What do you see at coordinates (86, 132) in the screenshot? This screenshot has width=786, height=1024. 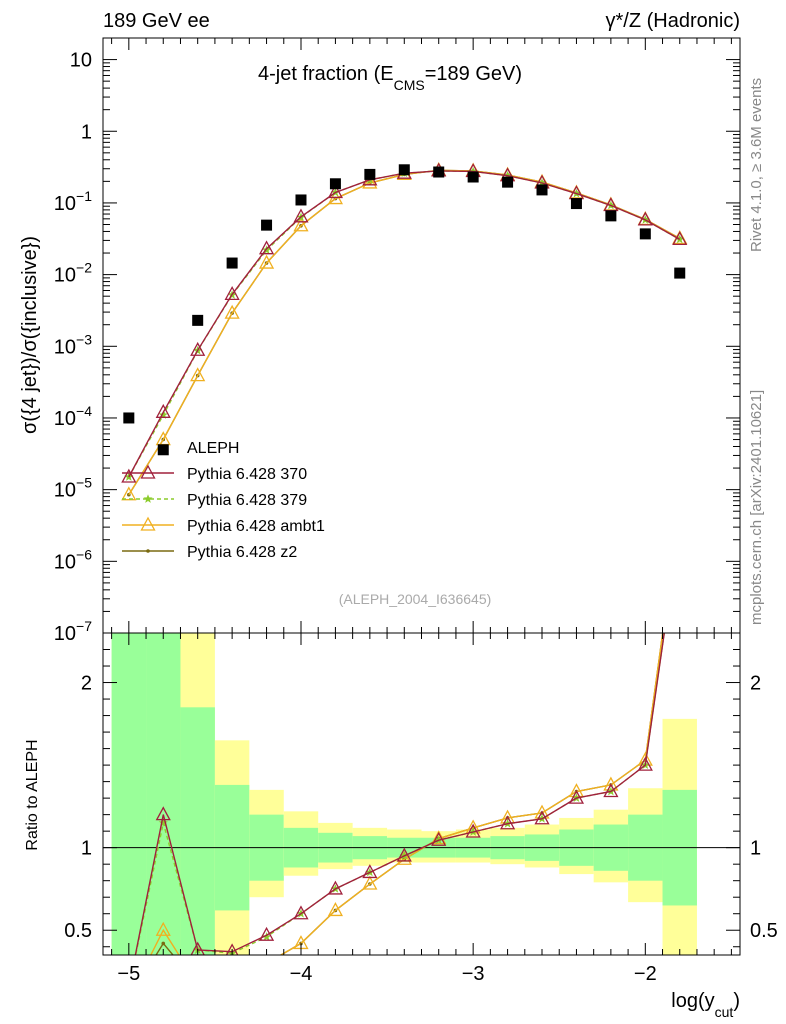 I see `y-tick-label-1: 1` at bounding box center [86, 132].